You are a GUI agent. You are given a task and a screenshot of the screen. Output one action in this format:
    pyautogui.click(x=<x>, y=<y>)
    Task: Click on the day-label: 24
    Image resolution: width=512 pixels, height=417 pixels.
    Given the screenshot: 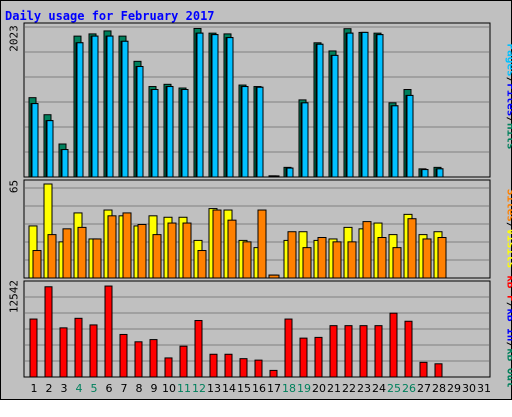 What is the action you would take?
    pyautogui.click(x=379, y=388)
    